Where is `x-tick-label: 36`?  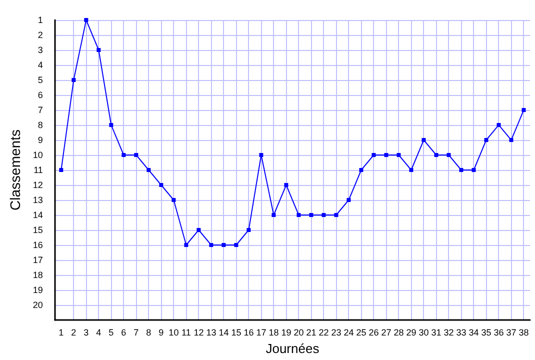
x-tick-label: 36 is located at coordinates (499, 333).